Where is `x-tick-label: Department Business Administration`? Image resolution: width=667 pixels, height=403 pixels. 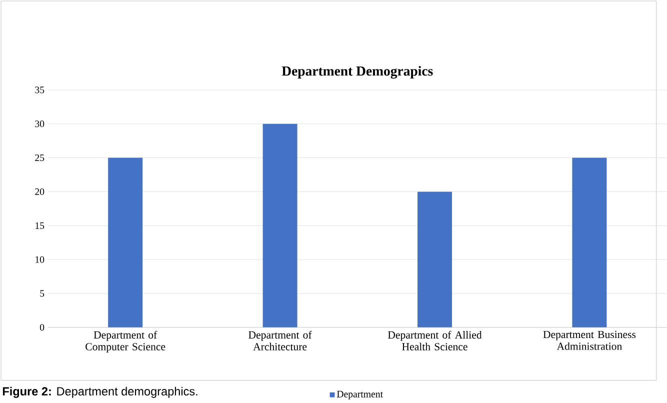 x-tick-label: Department Business Administration is located at coordinates (589, 340).